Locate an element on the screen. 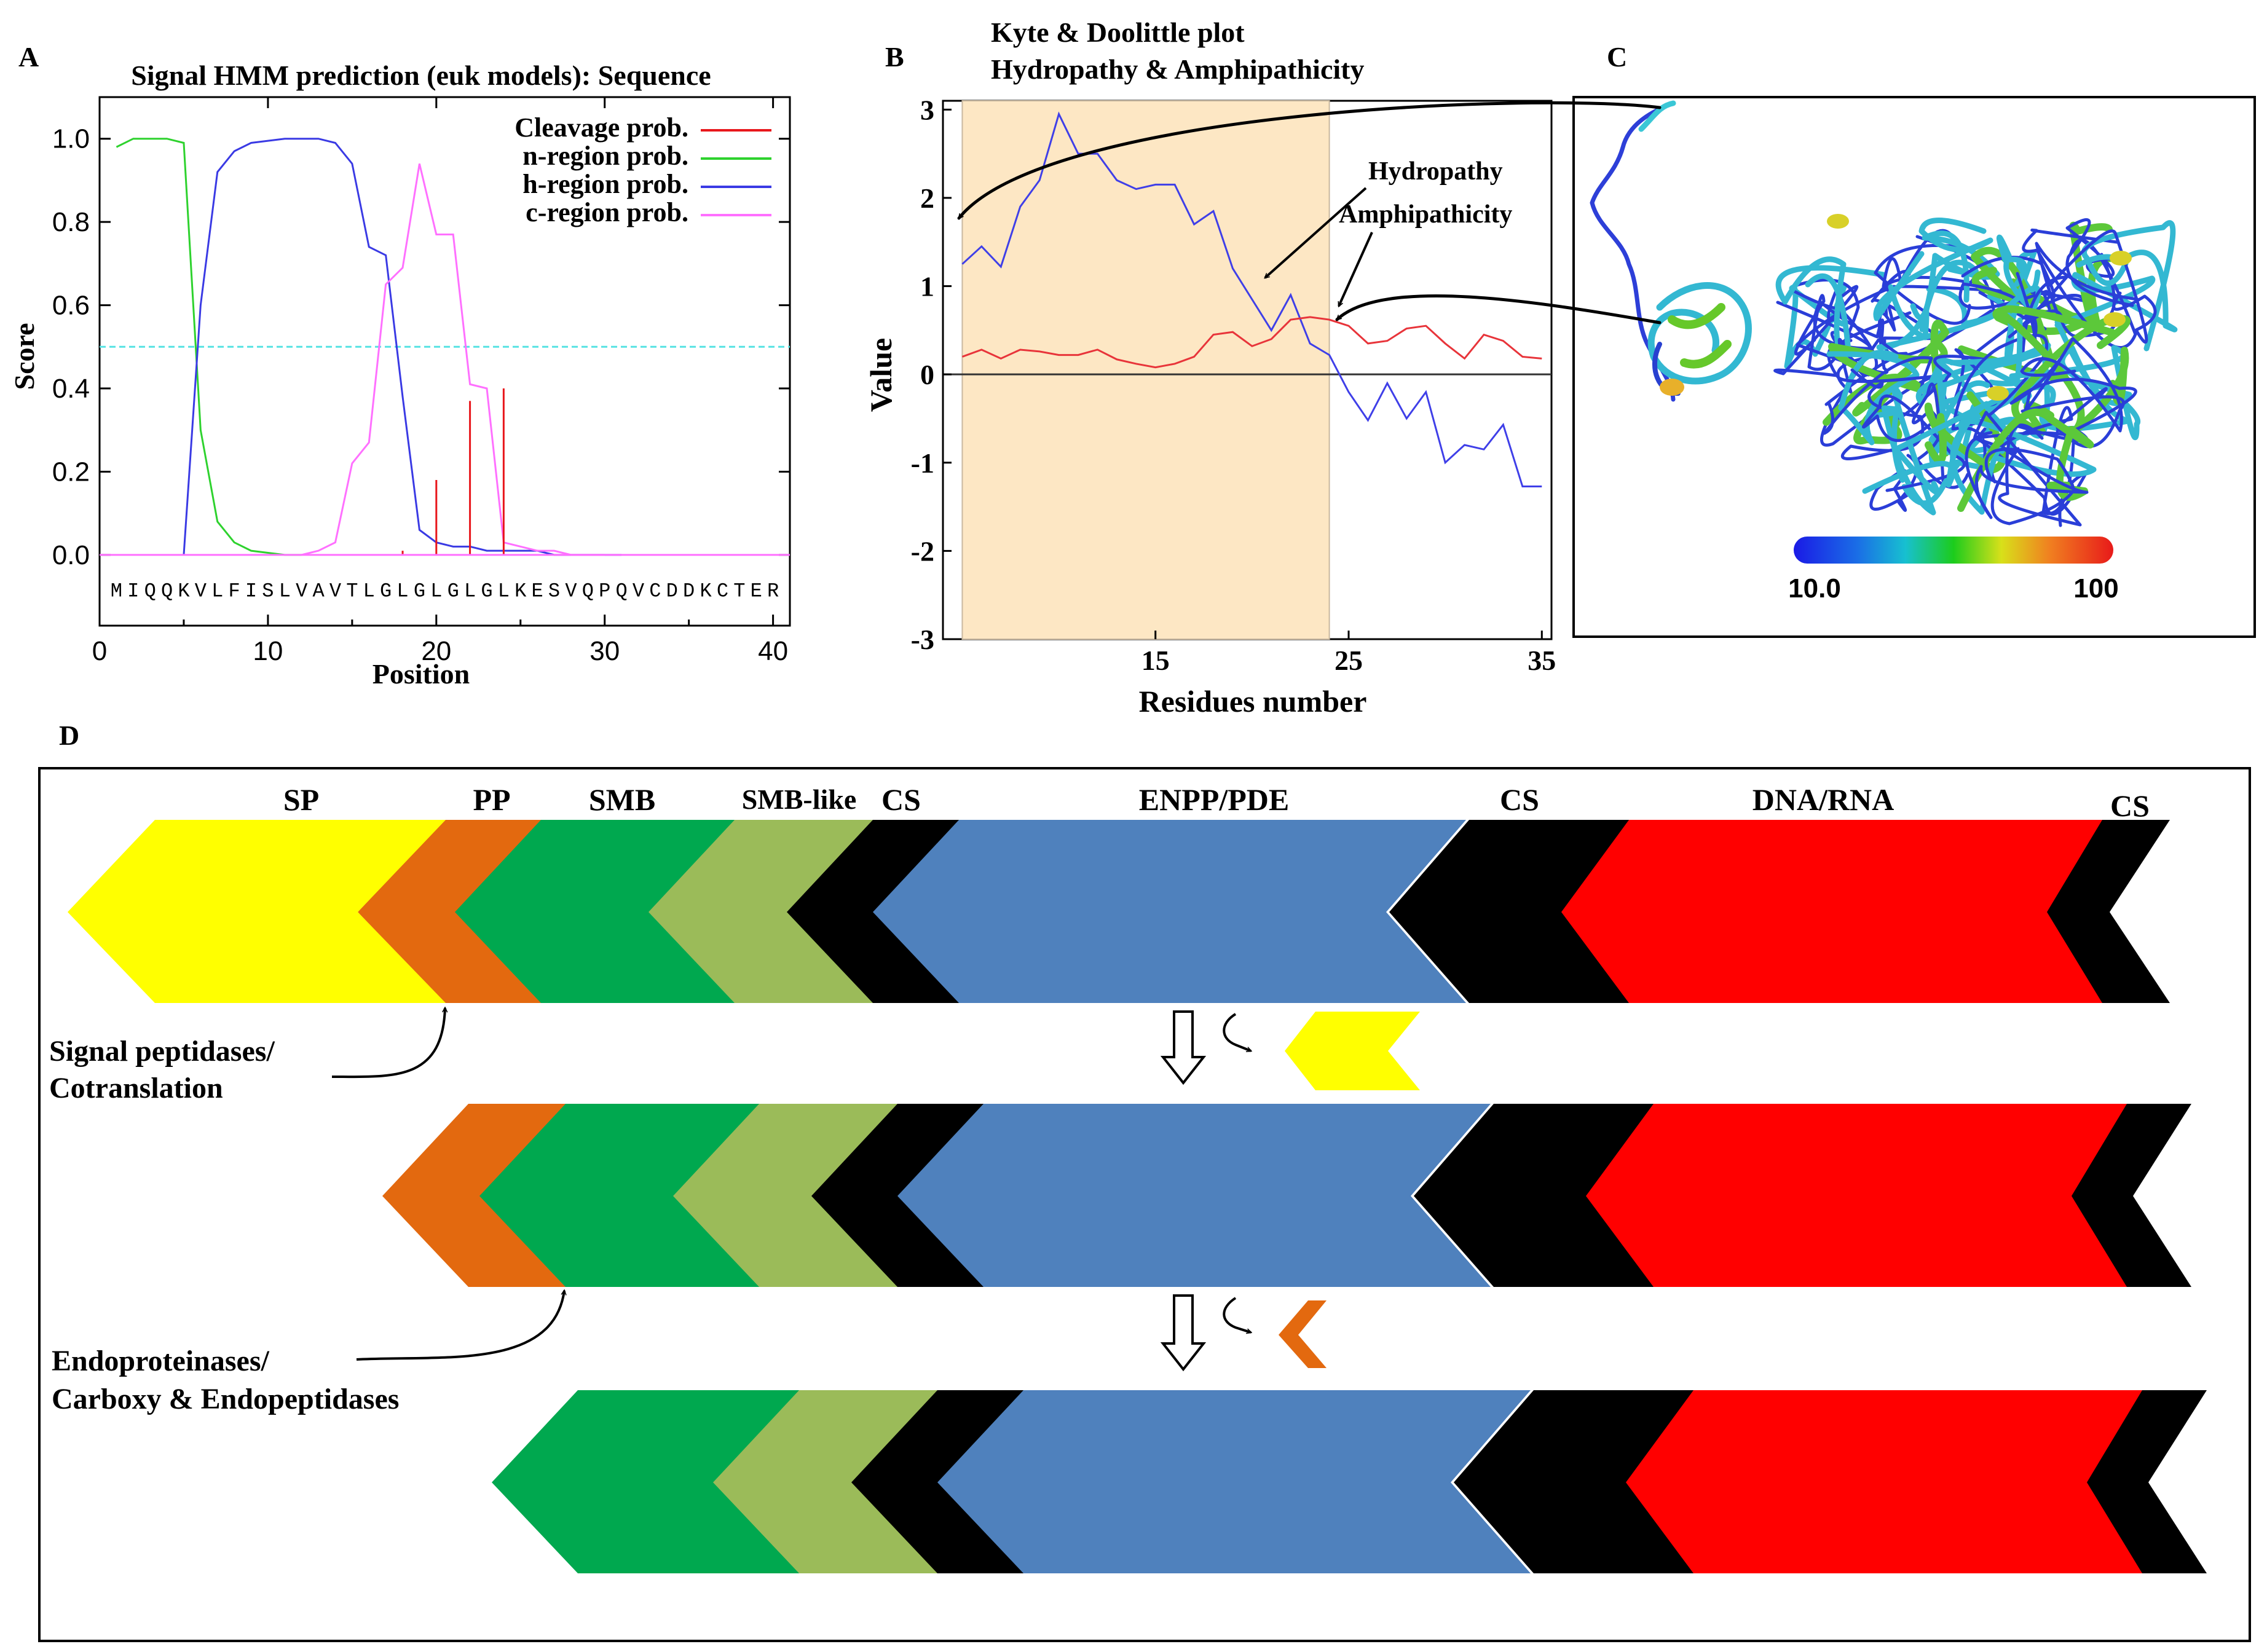 This screenshot has width=2267, height=1652. b-ytick-label: -1 is located at coordinates (922, 463).